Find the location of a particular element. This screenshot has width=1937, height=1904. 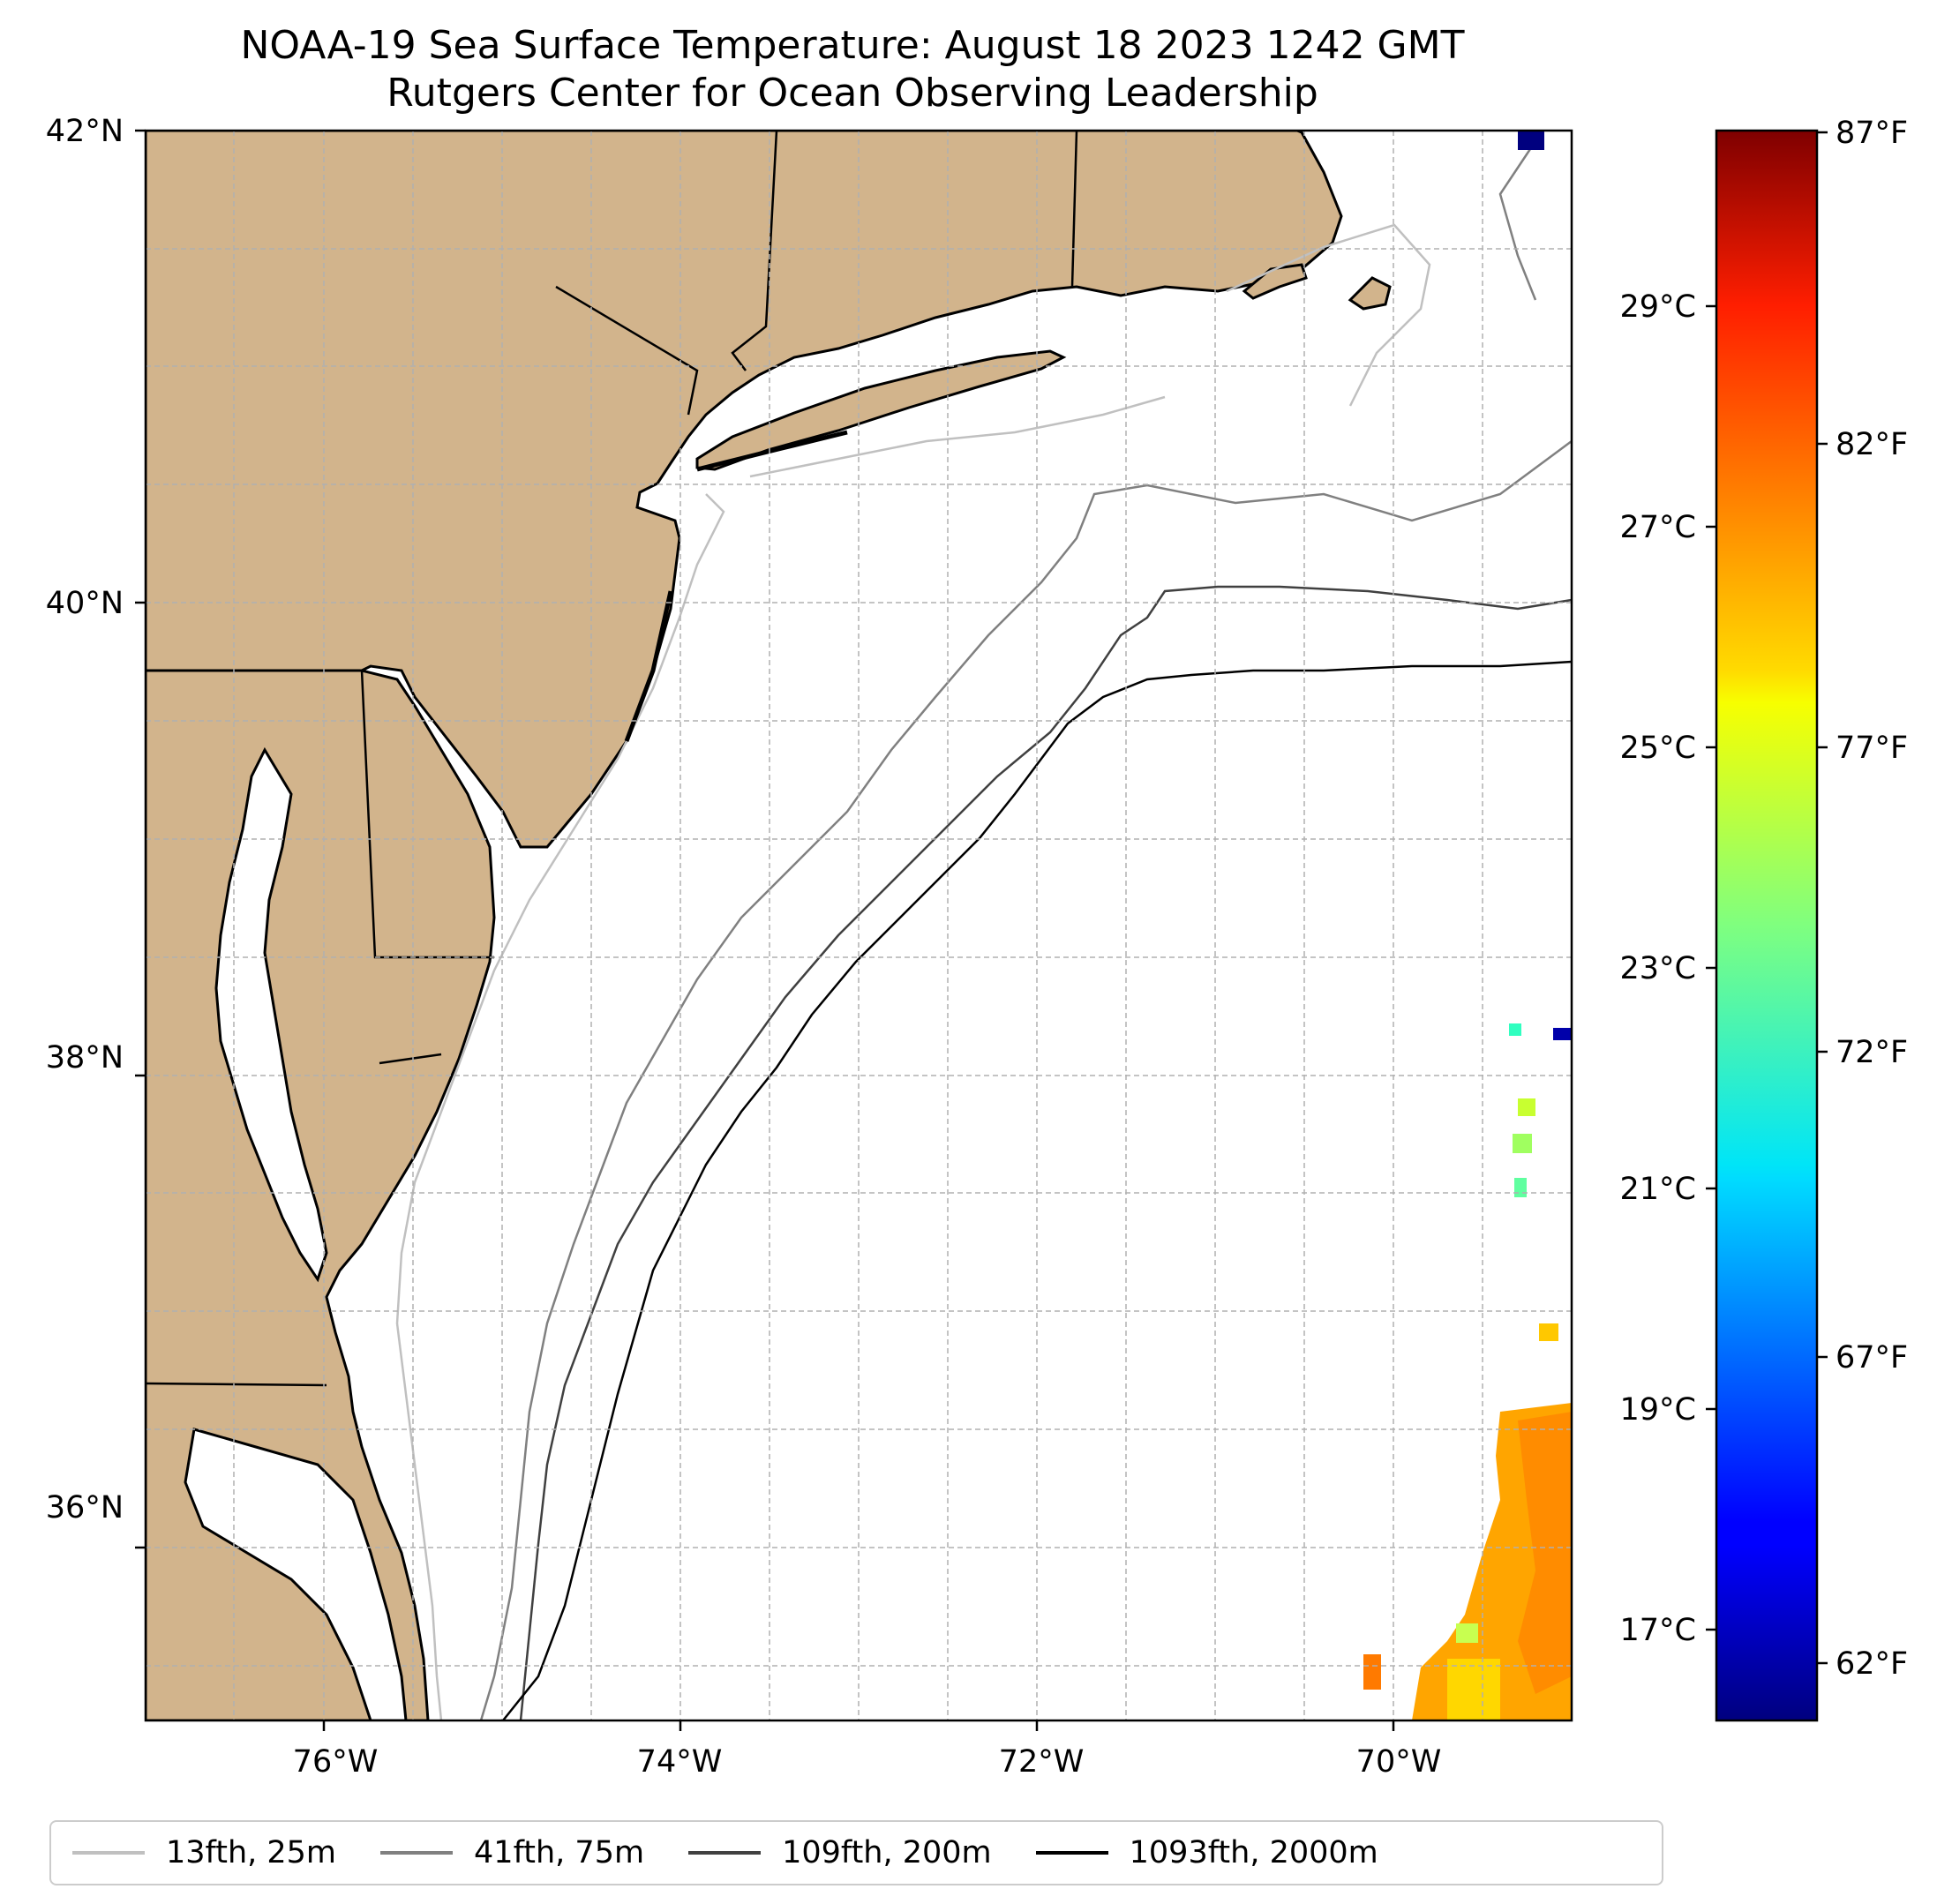

land-marthas-vineyard is located at coordinates (1275, 281).